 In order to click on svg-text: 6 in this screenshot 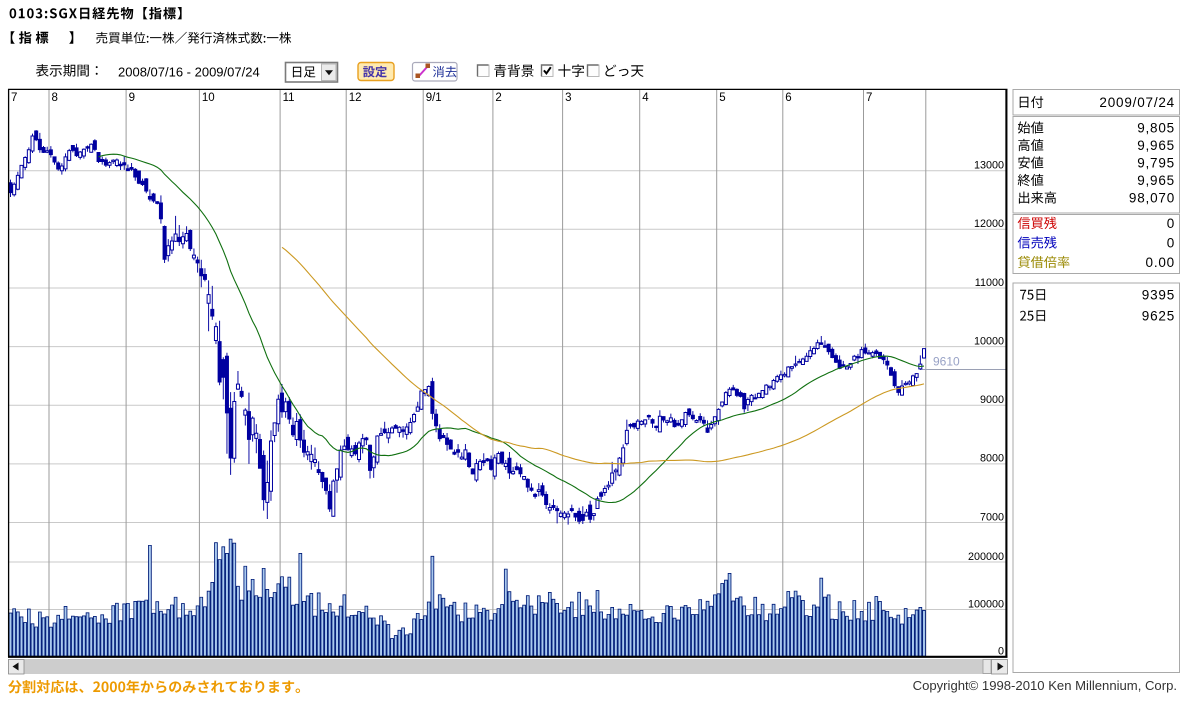, I will do `click(788, 98)`.